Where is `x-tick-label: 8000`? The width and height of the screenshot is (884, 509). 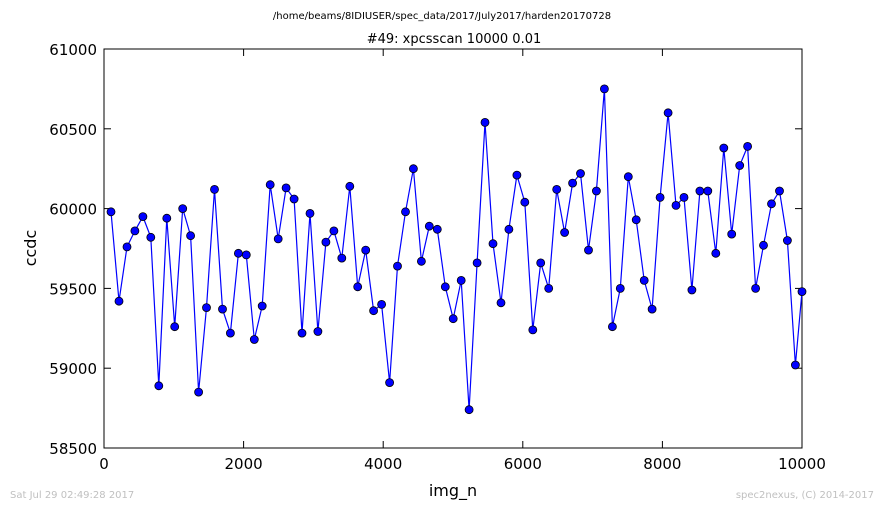 x-tick-label: 8000 is located at coordinates (662, 464).